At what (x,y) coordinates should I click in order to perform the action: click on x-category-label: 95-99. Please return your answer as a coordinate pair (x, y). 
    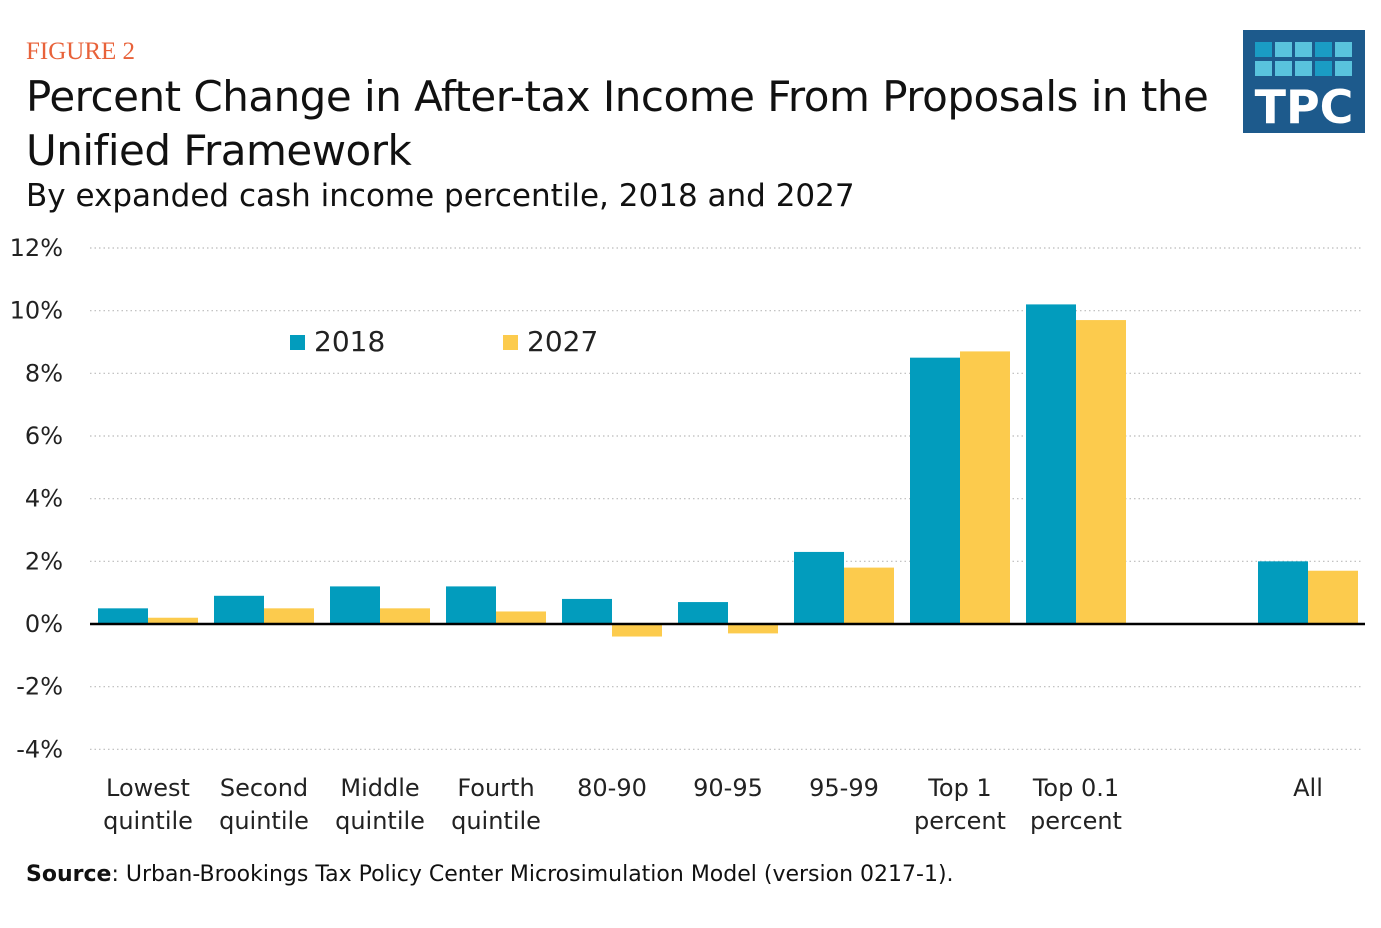
    Looking at the image, I should click on (844, 788).